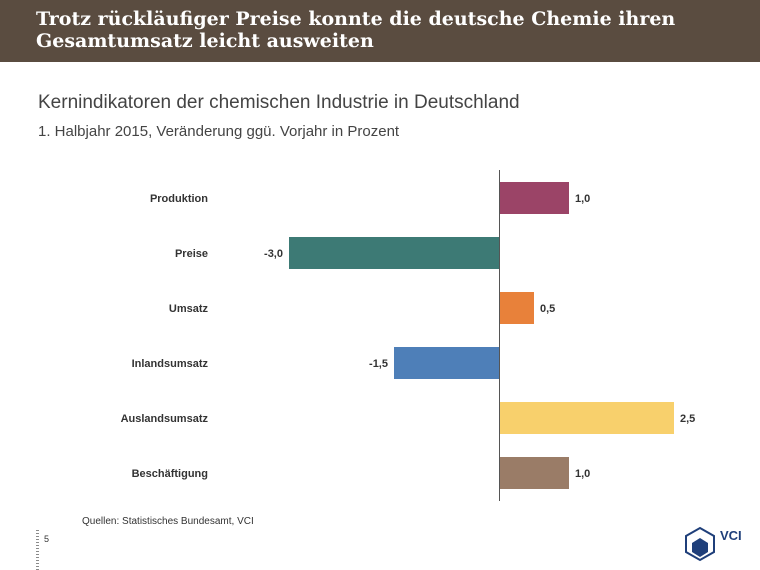 The height and width of the screenshot is (570, 760). Describe the element at coordinates (191, 254) in the screenshot. I see `category-label: Preise` at that location.